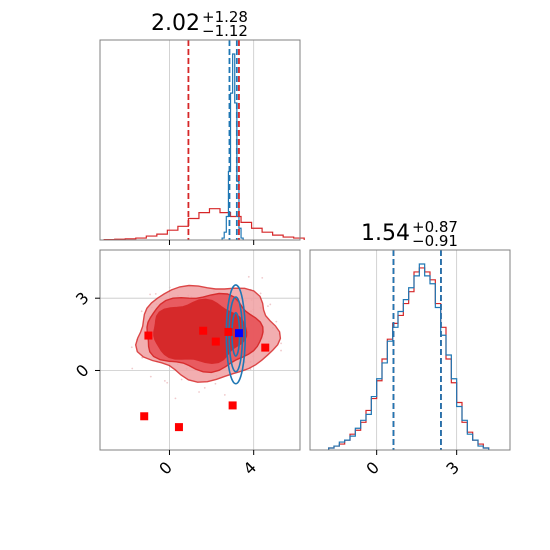  Describe the element at coordinates (435, 241) in the screenshot. I see `panel-title-minus: −0.91` at that location.